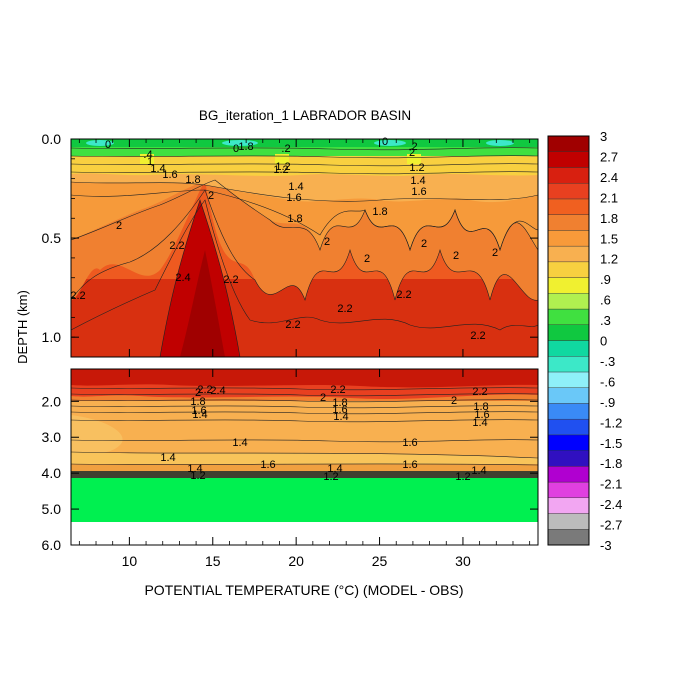  I want to click on y-tick-label: 5.0, so click(52, 509).